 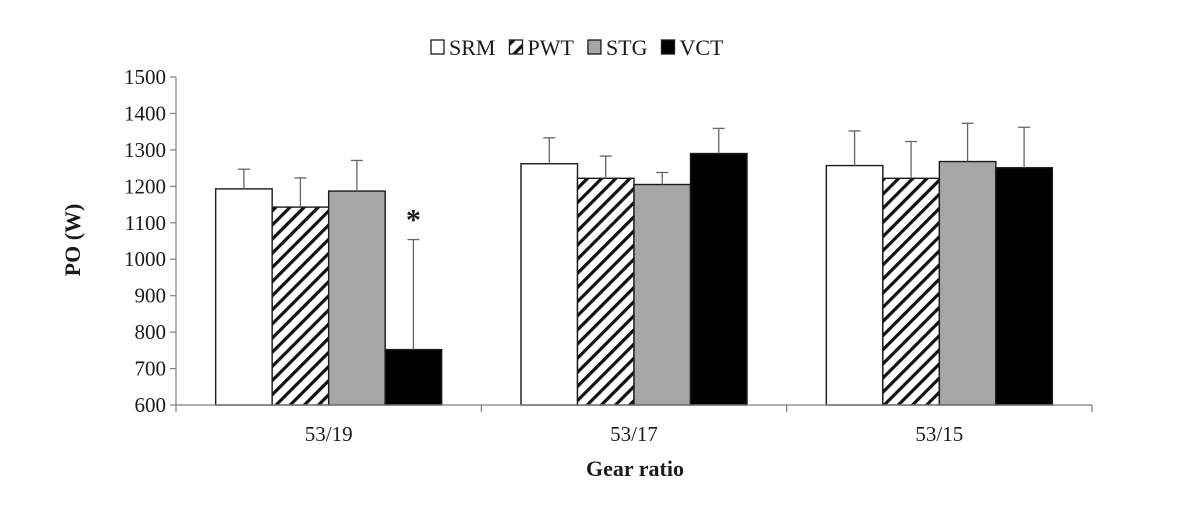 I want to click on y-axis-title: PO (W), so click(x=72, y=240).